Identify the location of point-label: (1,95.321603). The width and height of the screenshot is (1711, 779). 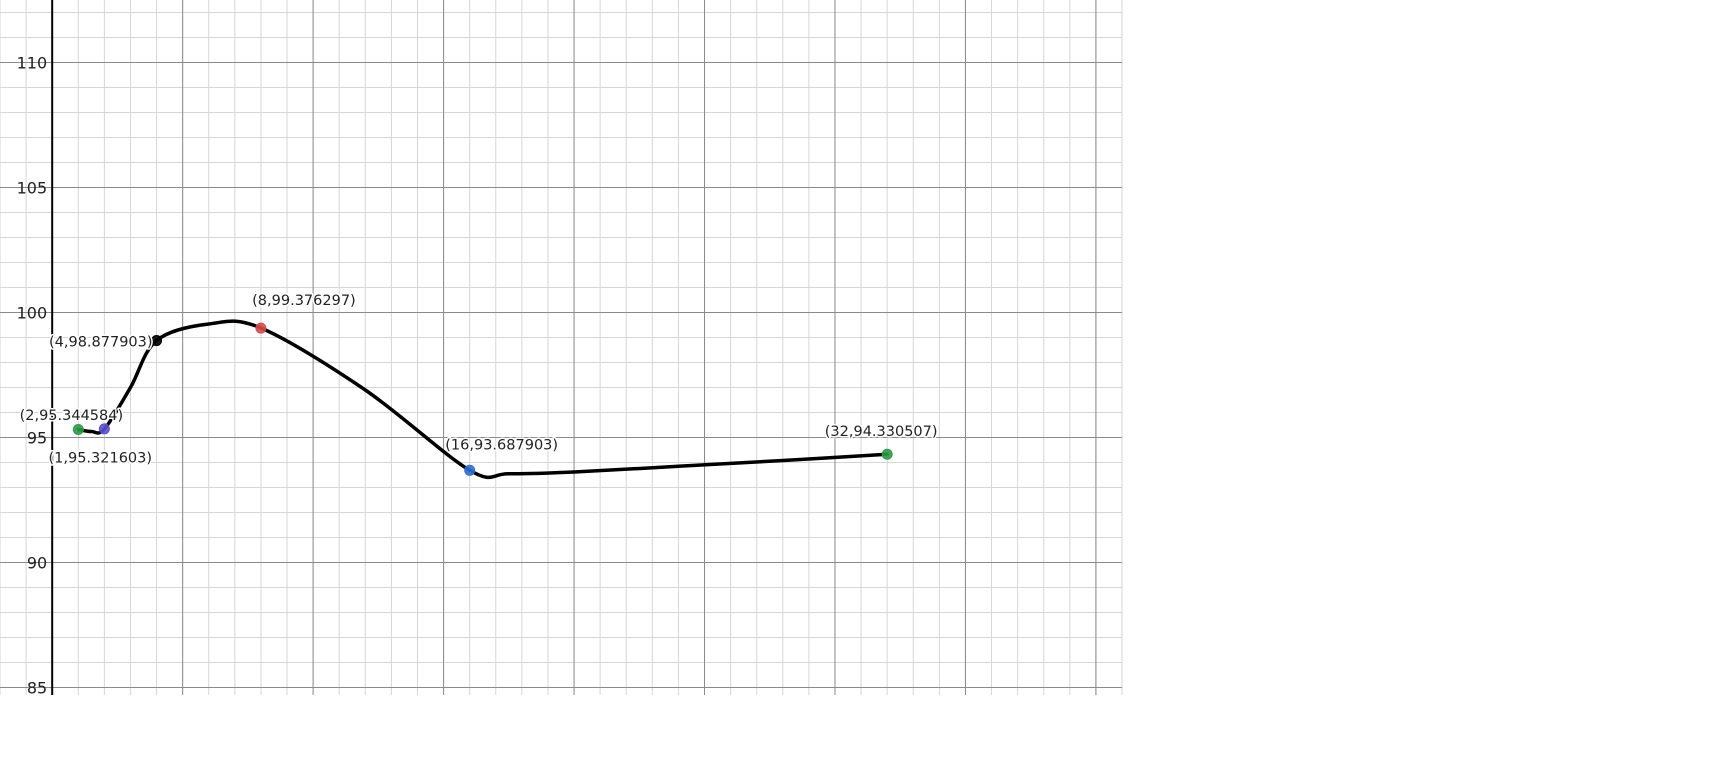
(100, 458).